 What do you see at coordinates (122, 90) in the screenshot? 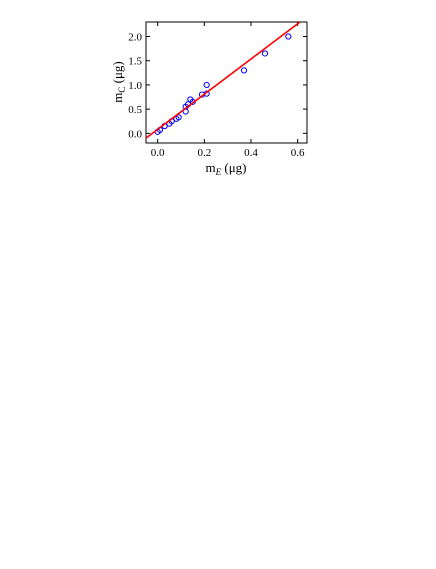
I see `y-label-sub: C` at bounding box center [122, 90].